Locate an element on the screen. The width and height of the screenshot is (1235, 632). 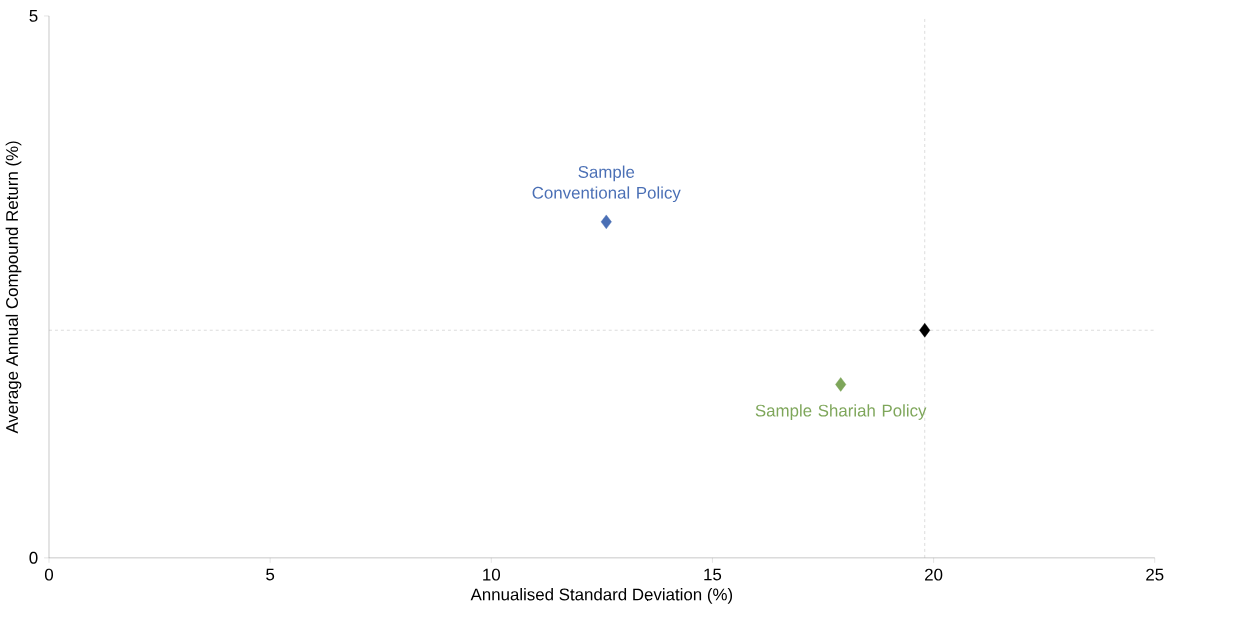
x-axis-title: Annualised Standard Deviation (%) is located at coordinates (601, 596).